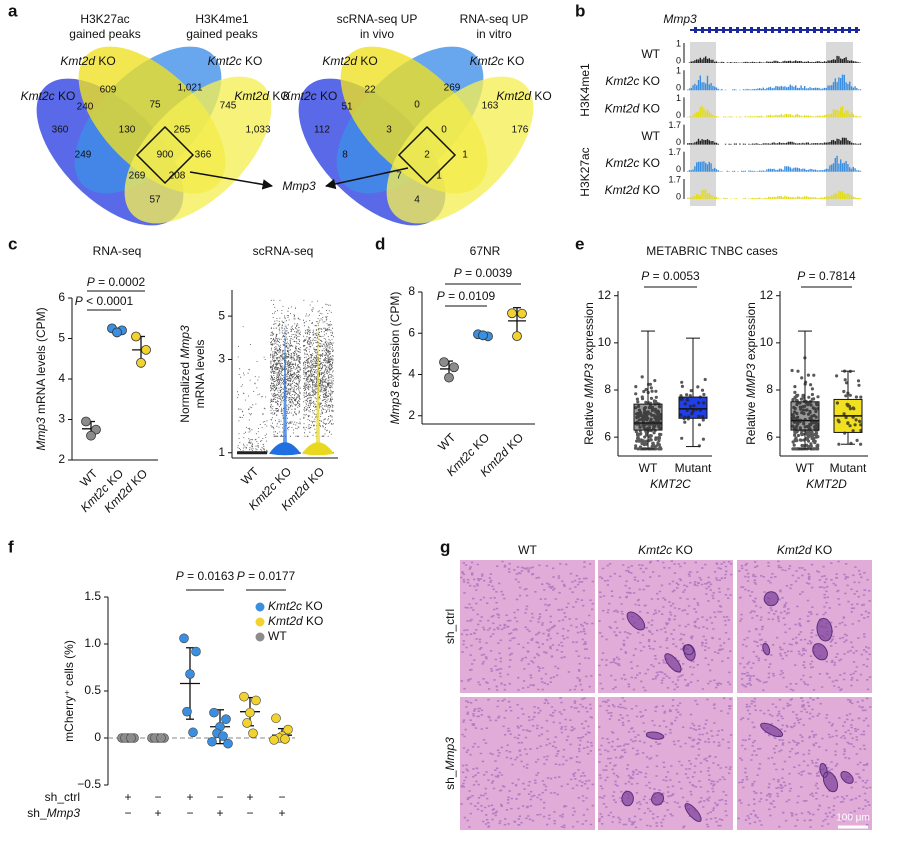 This screenshot has height=843, width=905. I want to click on venn-count: 745, so click(228, 106).